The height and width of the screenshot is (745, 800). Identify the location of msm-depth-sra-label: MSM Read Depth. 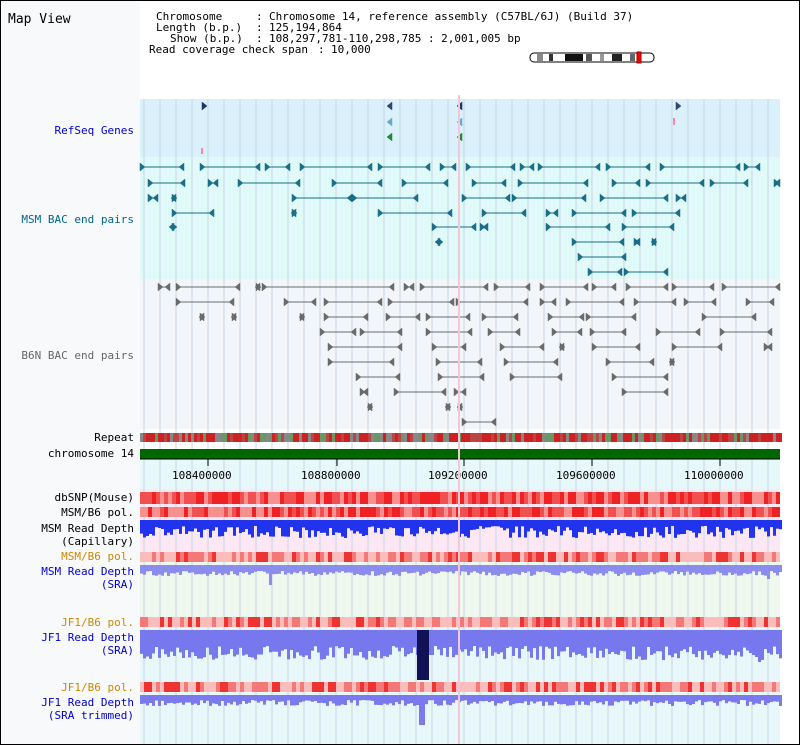
(87, 571).